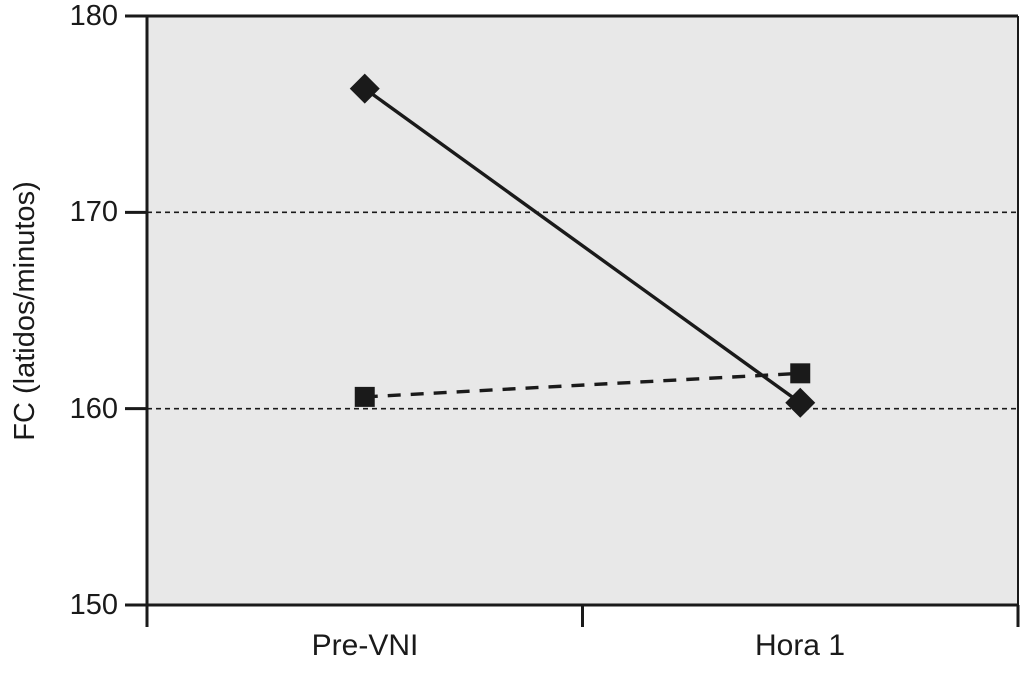 The width and height of the screenshot is (1024, 677). Describe the element at coordinates (93, 409) in the screenshot. I see `y-tick-label-160: 160` at that location.